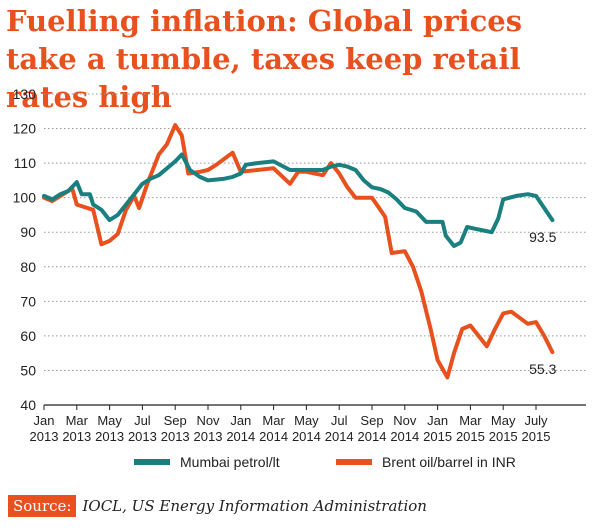 The image size is (600, 528). What do you see at coordinates (28, 232) in the screenshot?
I see `y-tick-label-90: 90` at bounding box center [28, 232].